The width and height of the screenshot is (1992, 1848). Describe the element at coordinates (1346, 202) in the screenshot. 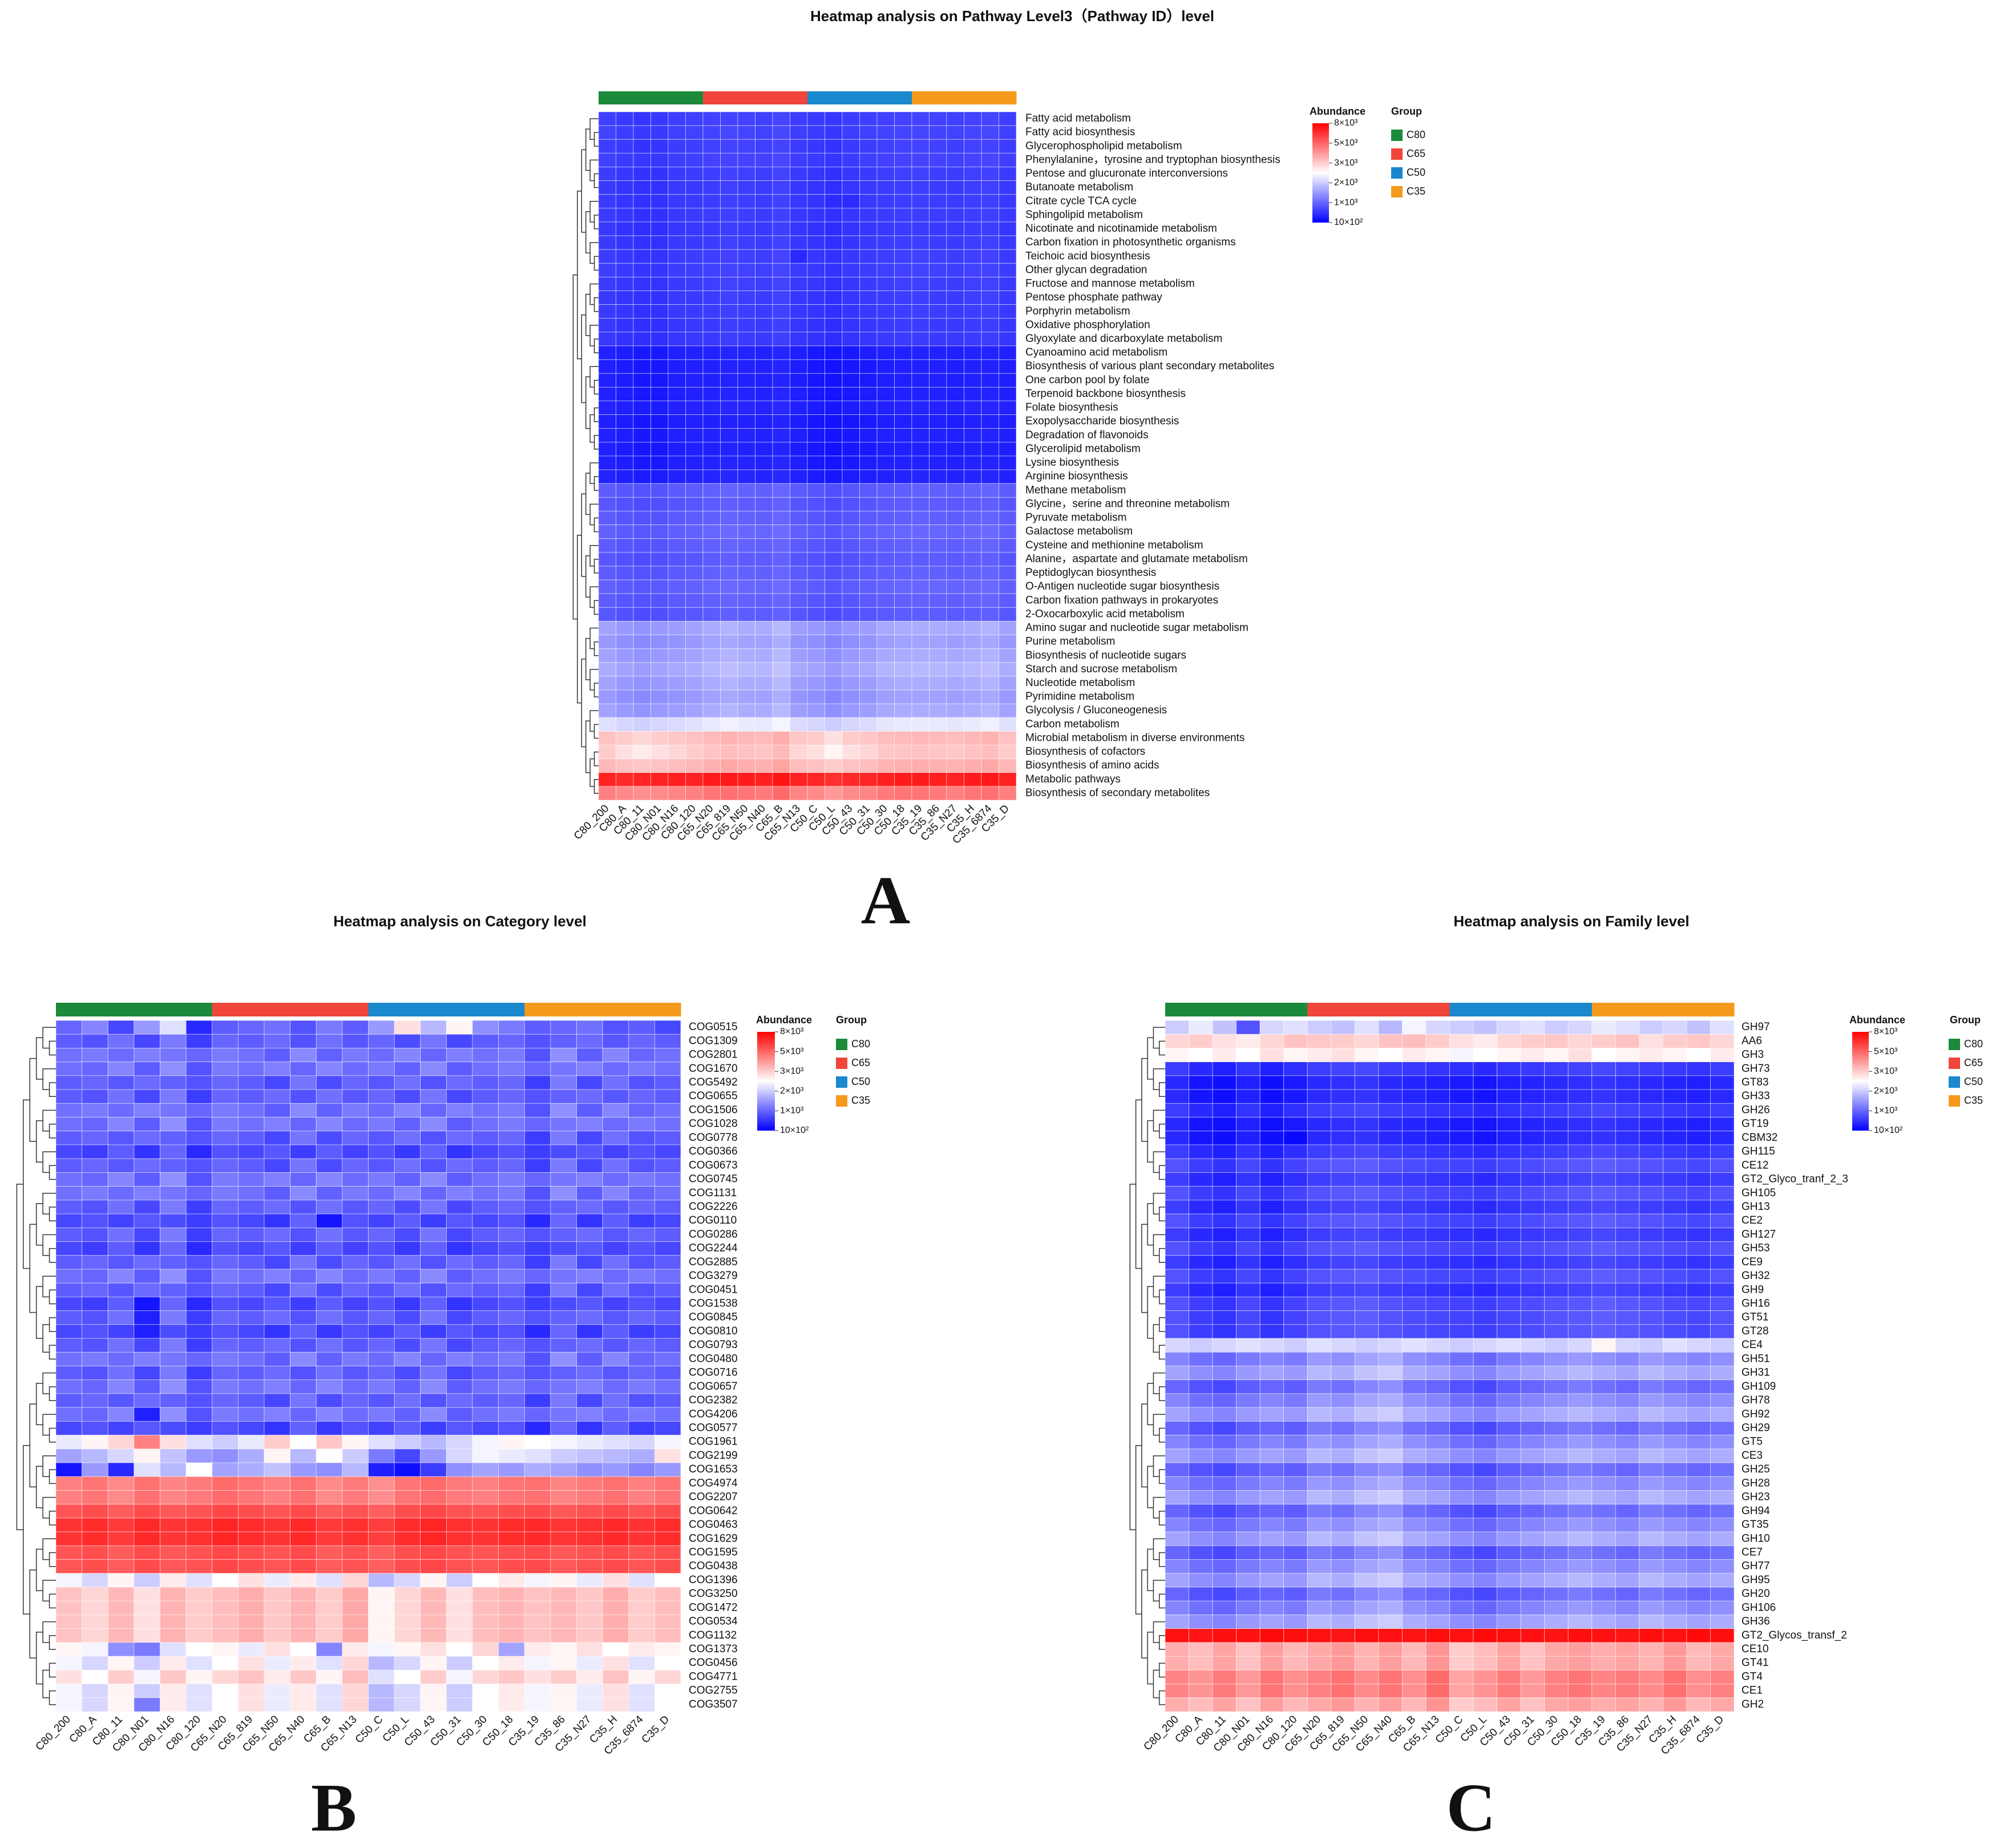

I see `colorbar-tick-label: 1×10³` at that location.